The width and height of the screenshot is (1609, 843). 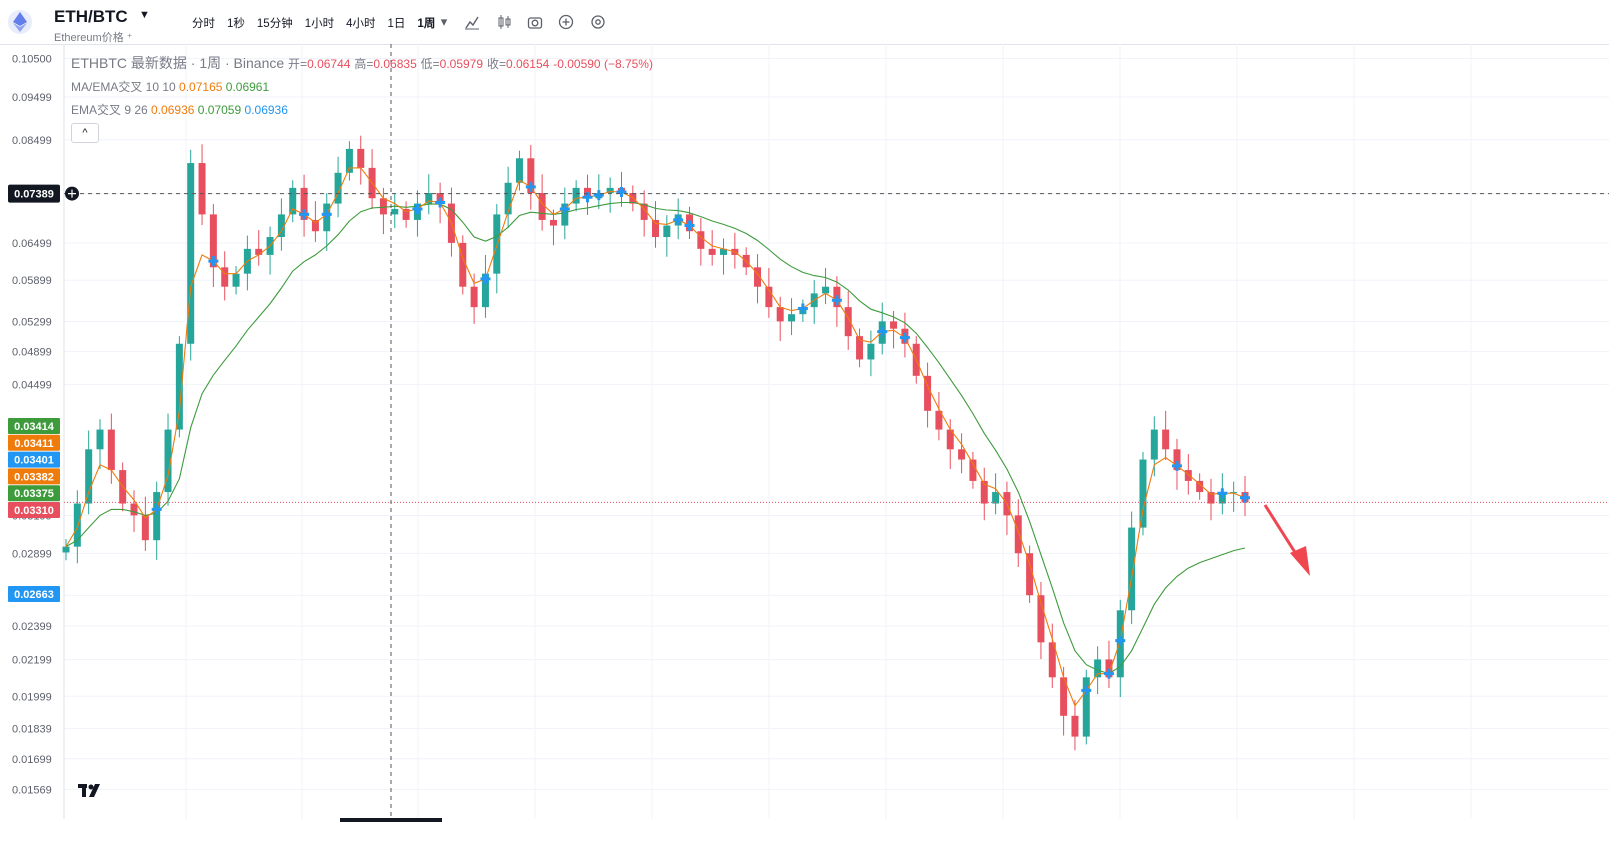 I want to click on chart-type-icon, so click(x=504, y=22).